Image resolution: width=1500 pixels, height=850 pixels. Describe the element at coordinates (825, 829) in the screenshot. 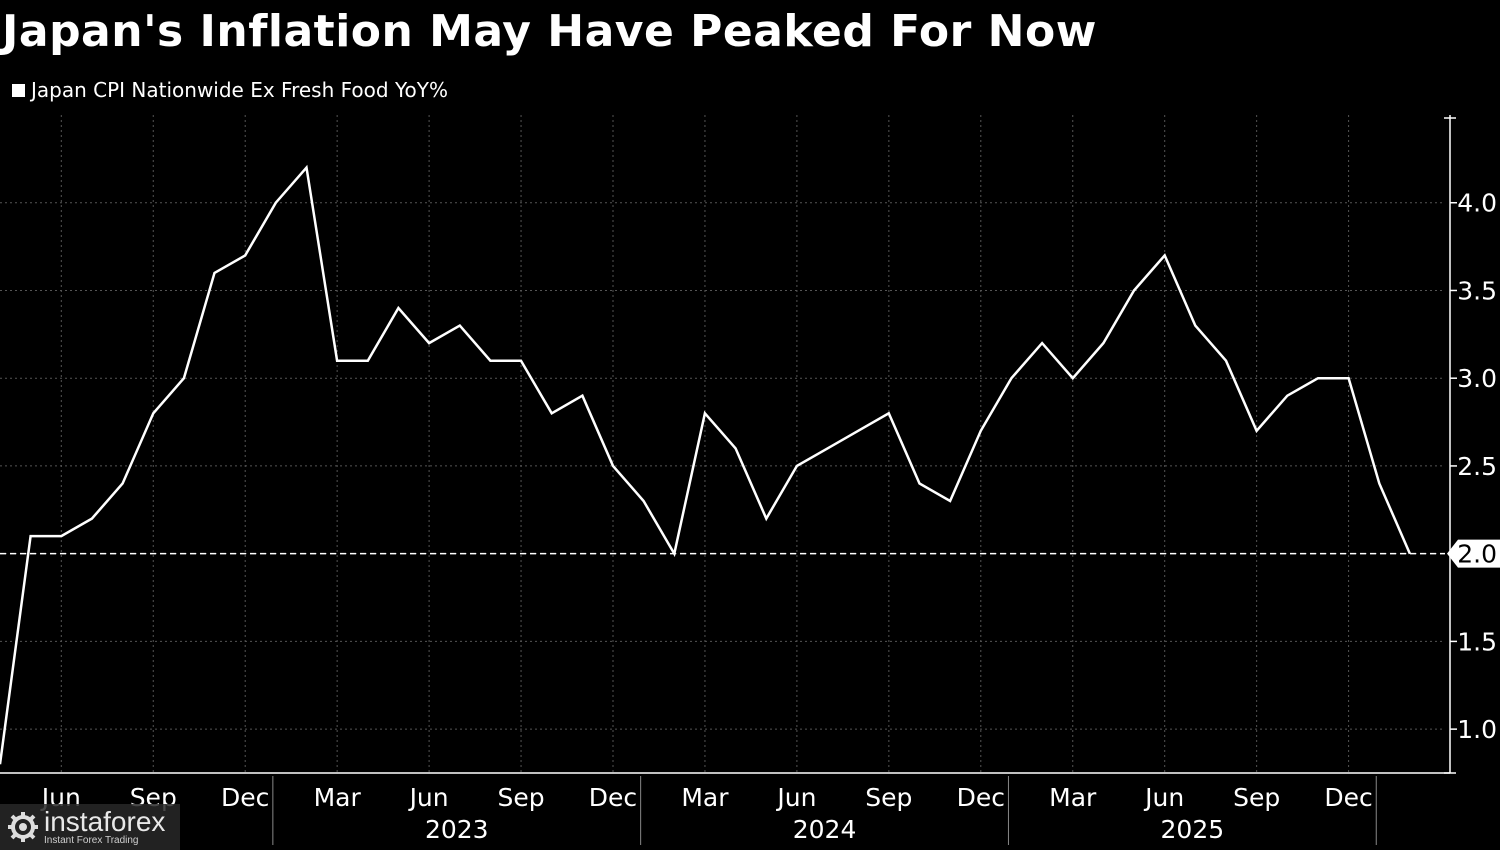

I see `x-year-label: 2024` at that location.